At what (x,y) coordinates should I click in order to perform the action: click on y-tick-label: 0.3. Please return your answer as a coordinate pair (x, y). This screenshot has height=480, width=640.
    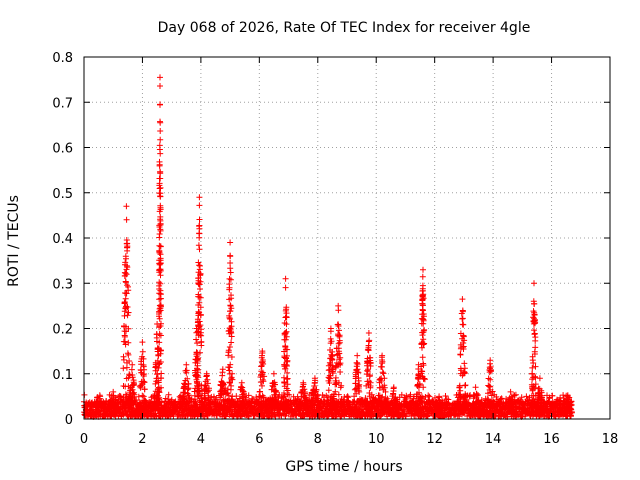
    Looking at the image, I should click on (62, 284).